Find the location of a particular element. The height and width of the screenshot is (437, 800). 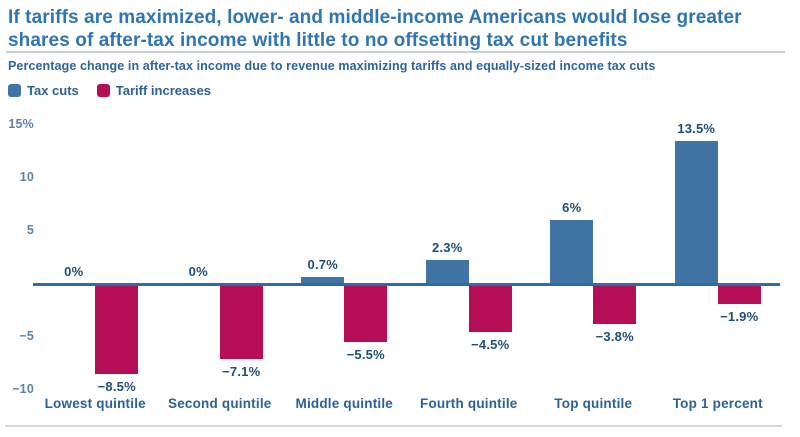

legend-item-tariff-increases: Tariff increases is located at coordinates (153, 90).